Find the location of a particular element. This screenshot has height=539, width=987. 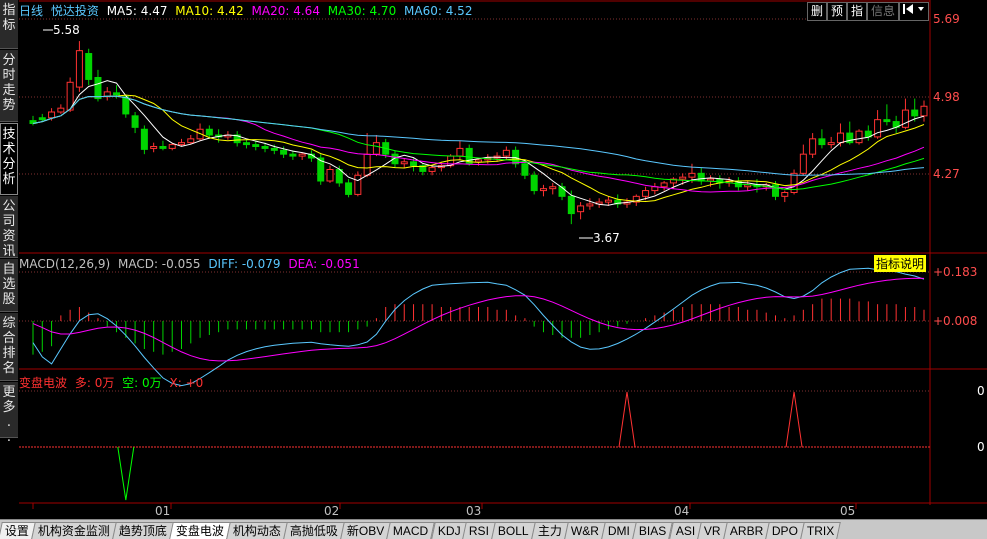

wave-spike-up is located at coordinates (794, 419).